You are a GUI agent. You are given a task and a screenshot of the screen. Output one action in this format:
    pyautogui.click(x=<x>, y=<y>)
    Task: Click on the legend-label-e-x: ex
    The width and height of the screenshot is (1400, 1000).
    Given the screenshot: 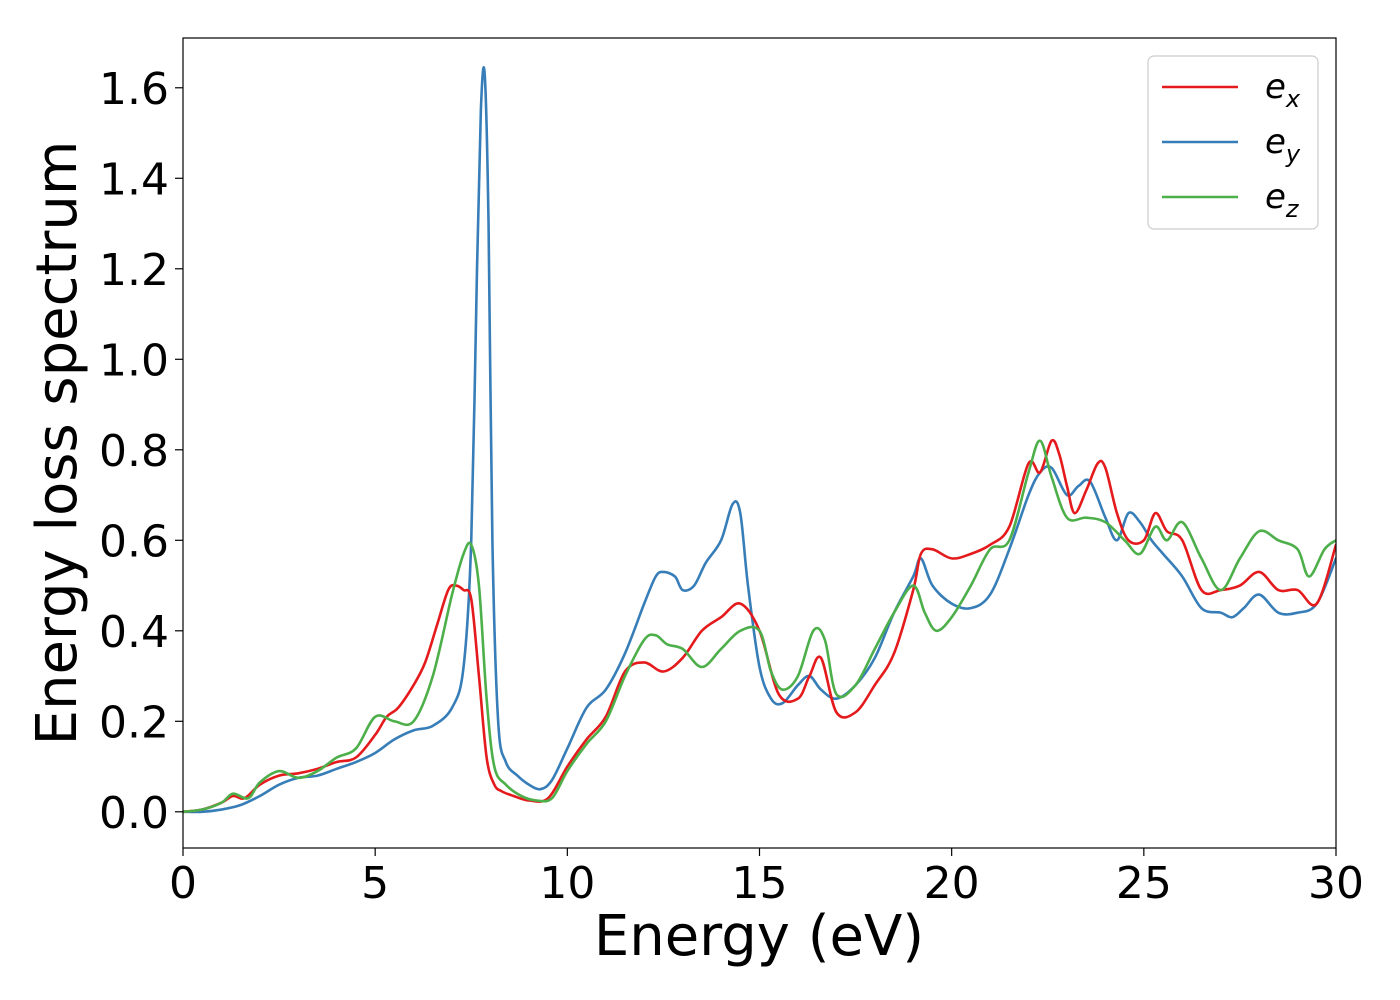 What is the action you would take?
    pyautogui.click(x=1283, y=90)
    